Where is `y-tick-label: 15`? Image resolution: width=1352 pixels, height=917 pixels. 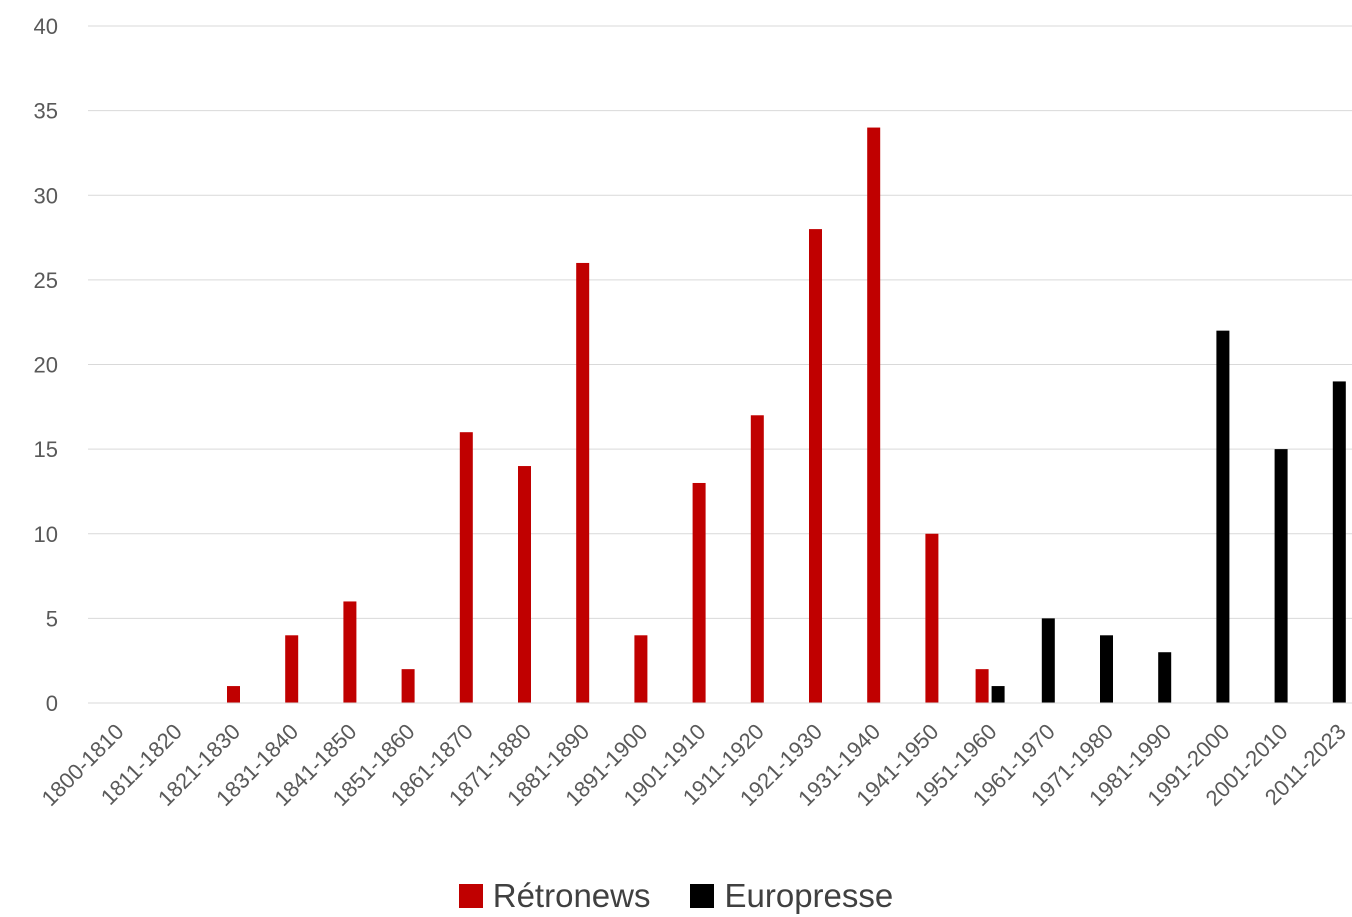
y-tick-label: 15 is located at coordinates (46, 449).